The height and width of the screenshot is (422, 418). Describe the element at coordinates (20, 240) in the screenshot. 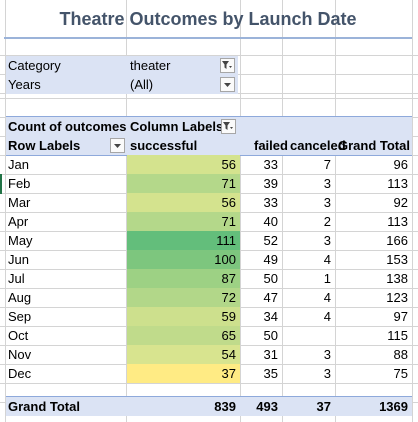

I see `row-label: May` at that location.